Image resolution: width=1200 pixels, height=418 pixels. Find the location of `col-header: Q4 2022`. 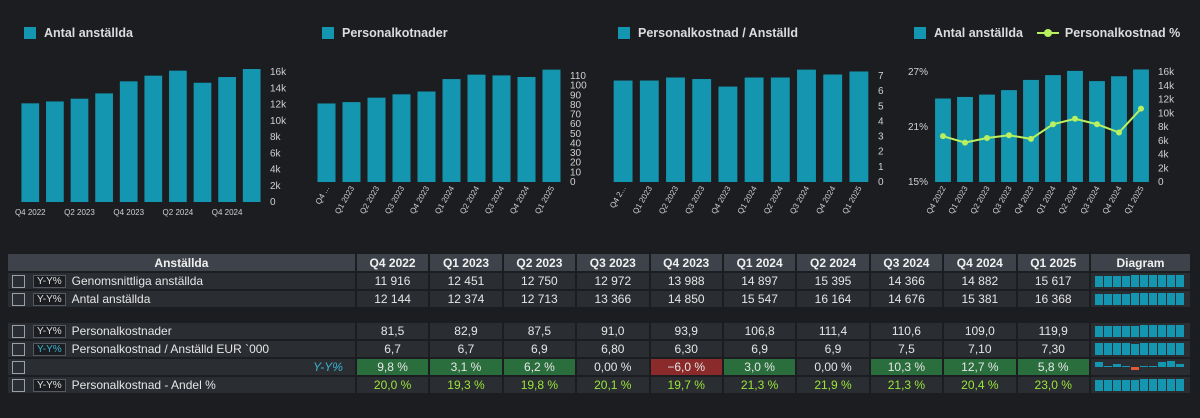

col-header: Q4 2022 is located at coordinates (392, 262).